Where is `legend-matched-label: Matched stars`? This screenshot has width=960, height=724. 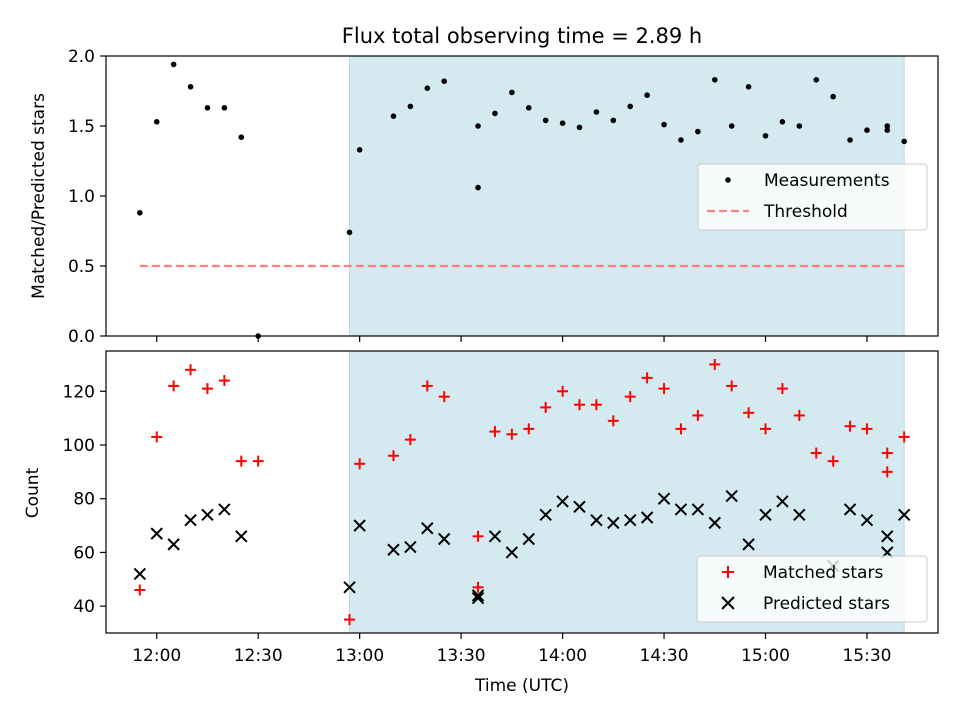 legend-matched-label: Matched stars is located at coordinates (823, 573).